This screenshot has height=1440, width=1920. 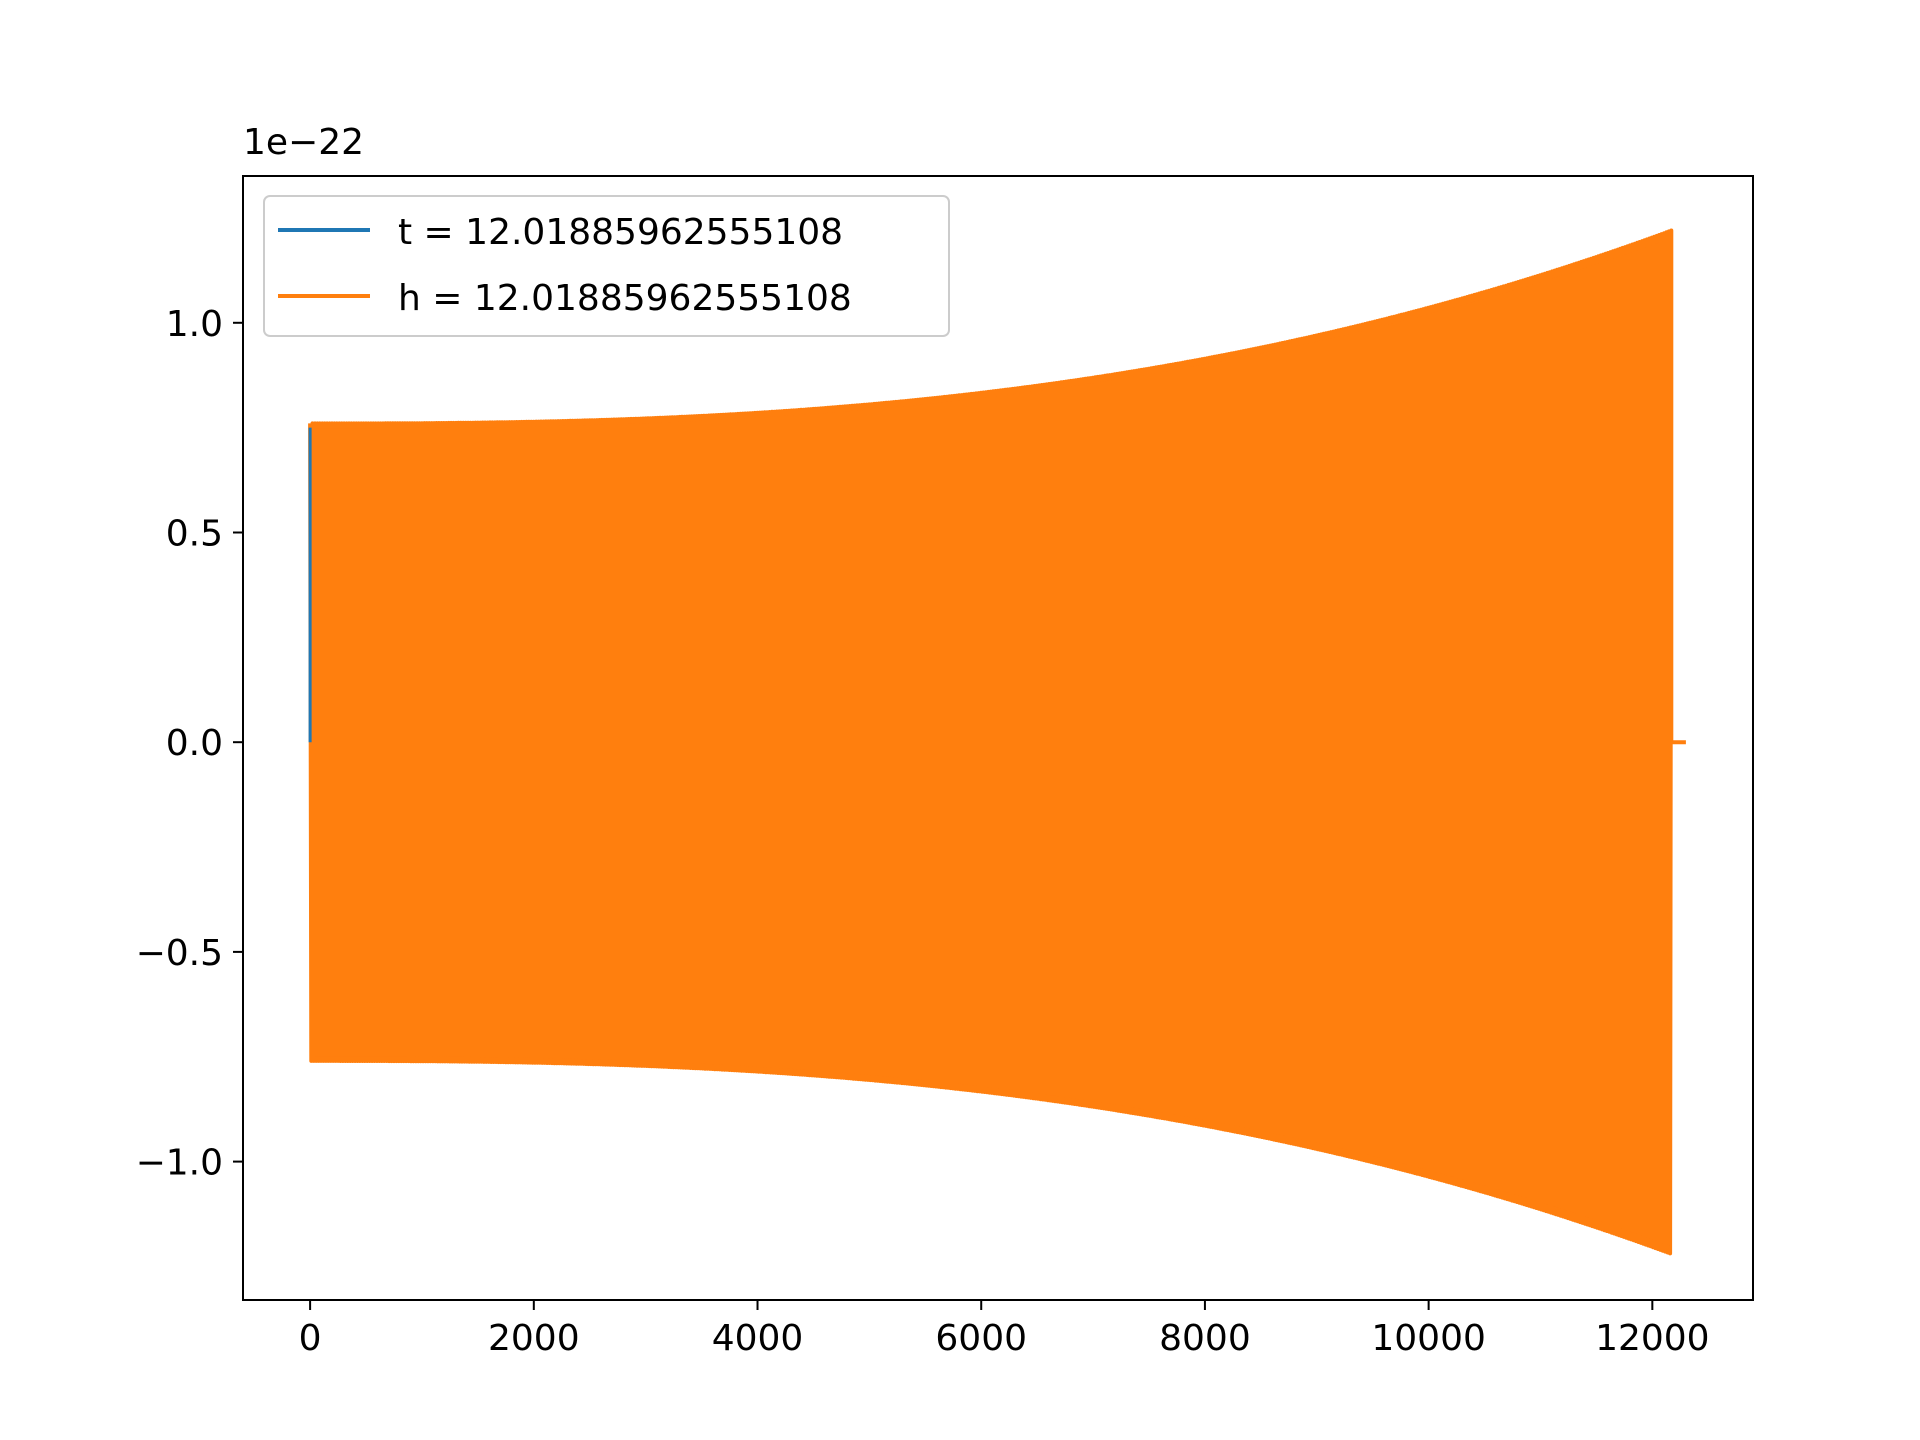 What do you see at coordinates (981, 1338) in the screenshot?
I see `x-tick-label: 6000` at bounding box center [981, 1338].